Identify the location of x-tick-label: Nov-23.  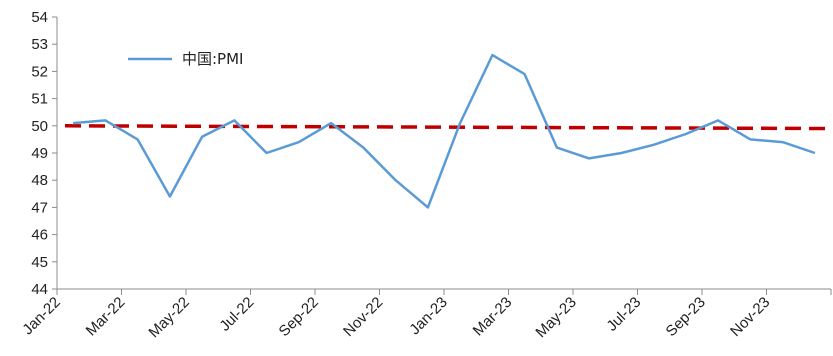
(750, 317).